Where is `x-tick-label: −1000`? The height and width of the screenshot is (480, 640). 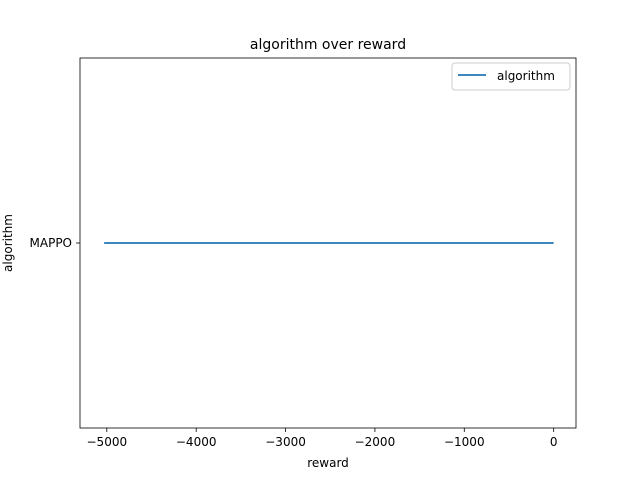
x-tick-label: −1000 is located at coordinates (464, 442).